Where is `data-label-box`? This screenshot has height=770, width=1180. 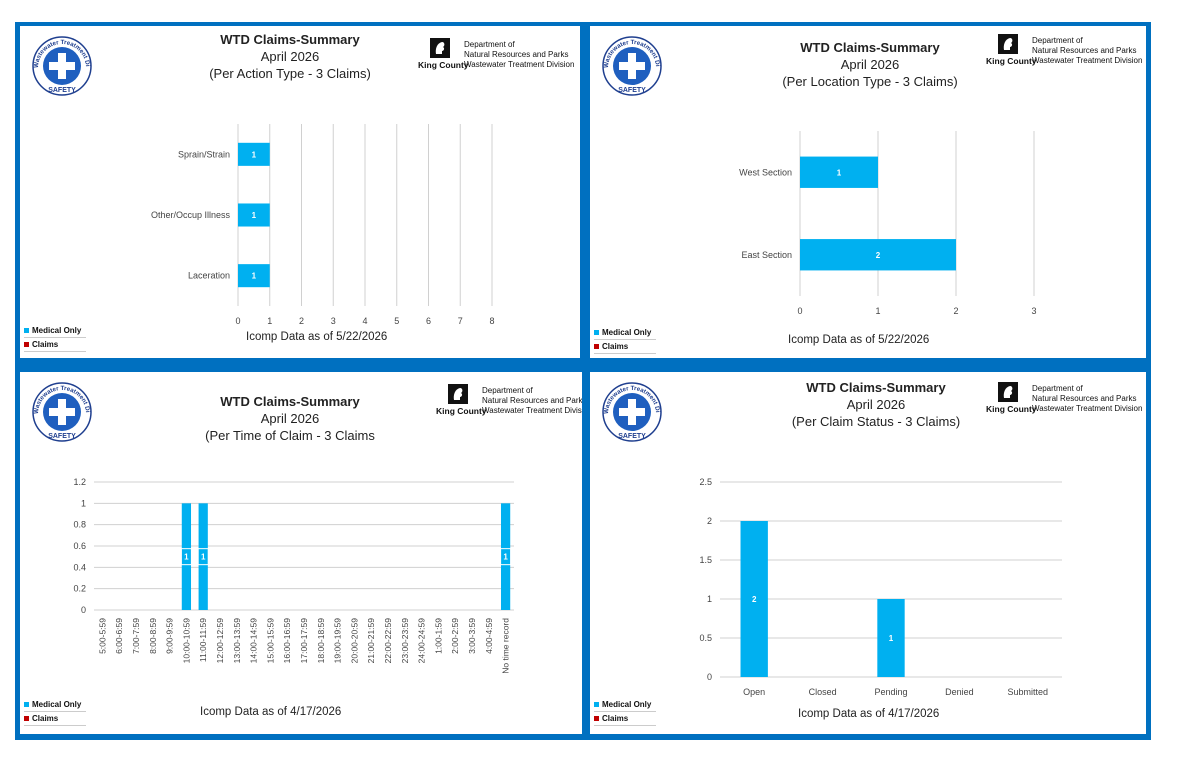
data-label-box is located at coordinates (186, 557).